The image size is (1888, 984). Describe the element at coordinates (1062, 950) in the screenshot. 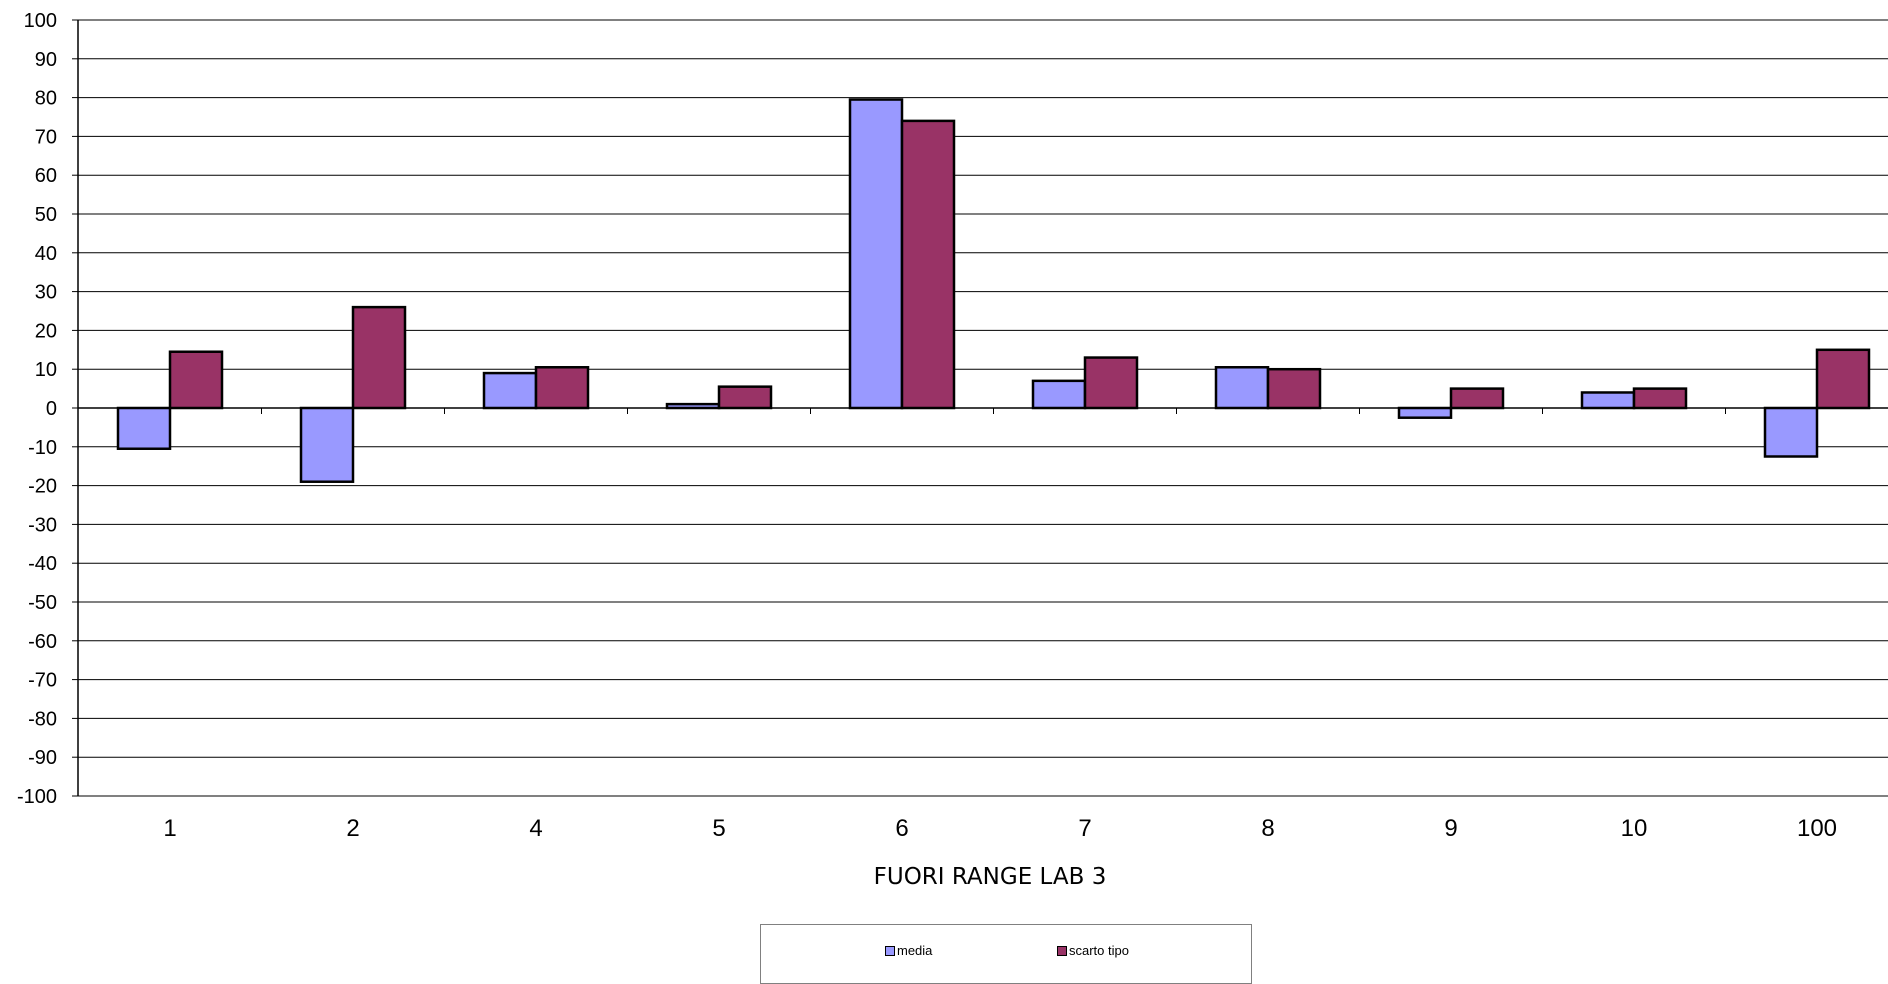

I see `legend-swatch-scarto-tipo` at that location.